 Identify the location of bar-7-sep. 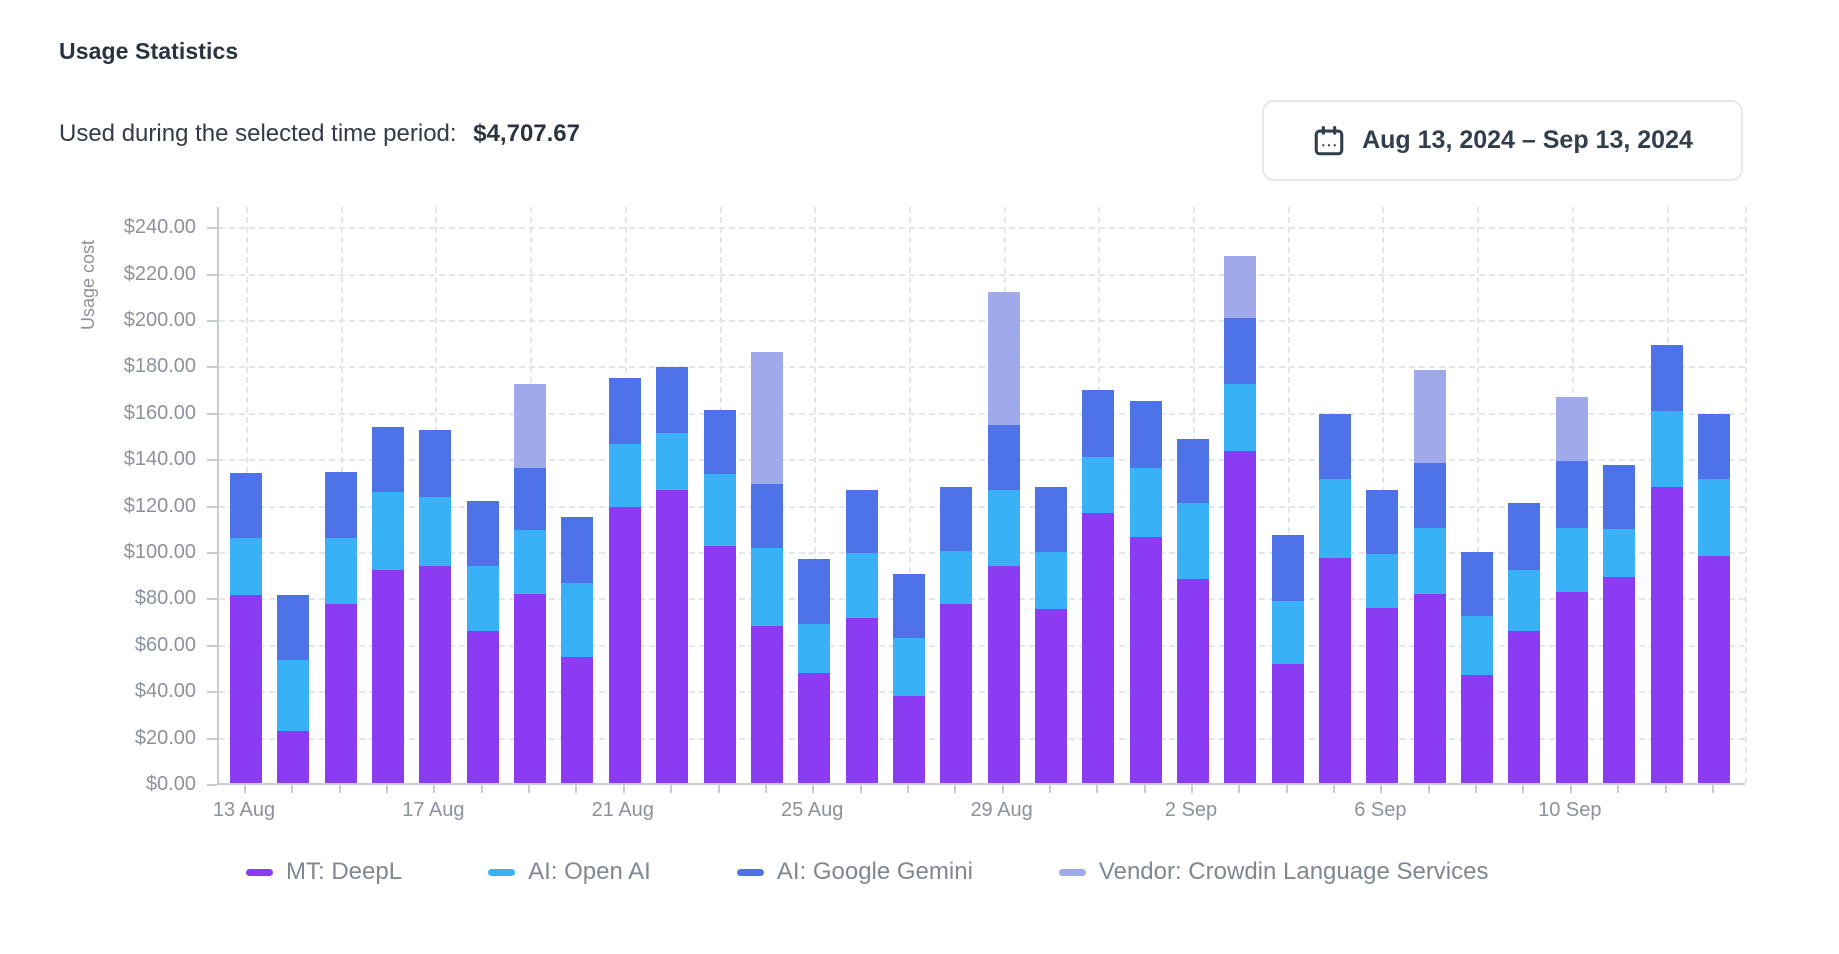
(1429, 576).